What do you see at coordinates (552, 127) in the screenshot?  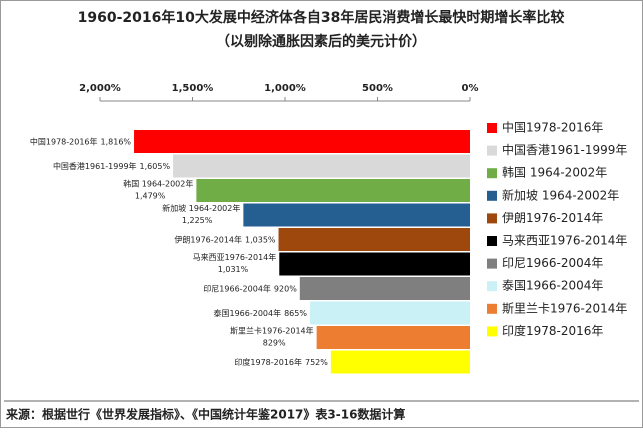 I see `legend-label: 中国1978-2016年` at bounding box center [552, 127].